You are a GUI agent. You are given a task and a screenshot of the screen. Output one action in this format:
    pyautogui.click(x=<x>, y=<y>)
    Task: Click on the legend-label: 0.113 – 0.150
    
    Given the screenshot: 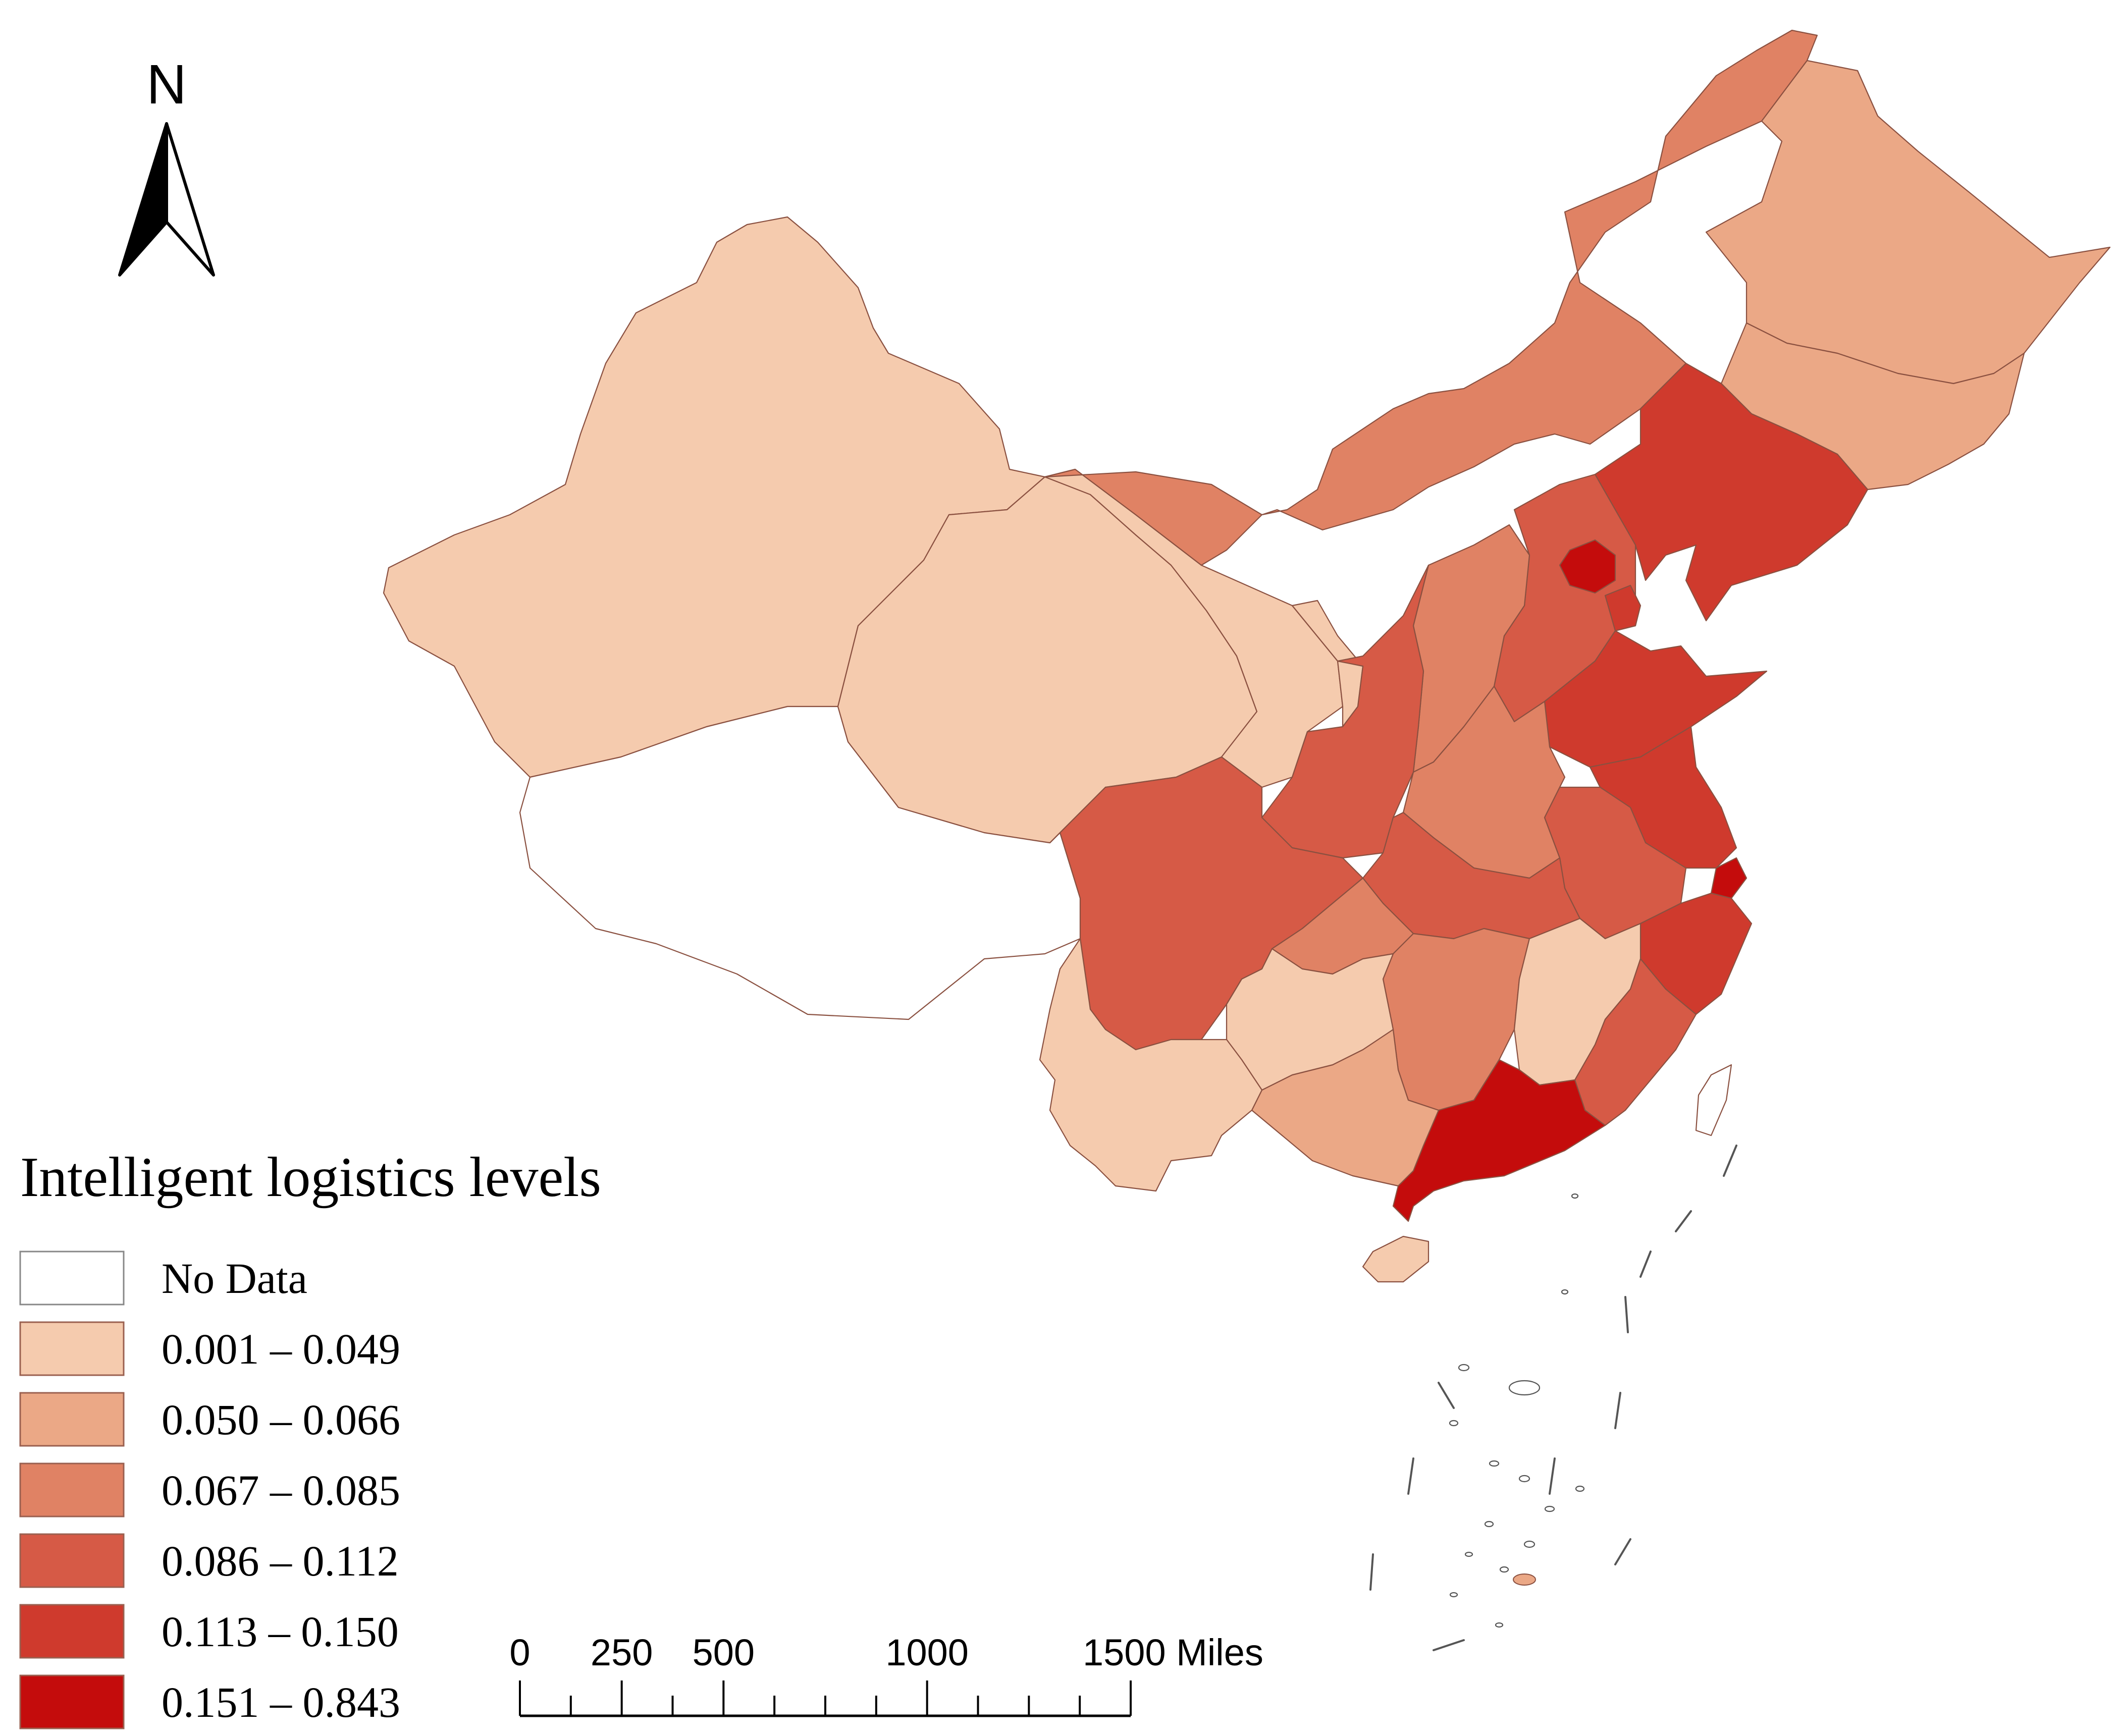 What is the action you would take?
    pyautogui.click(x=280, y=1631)
    